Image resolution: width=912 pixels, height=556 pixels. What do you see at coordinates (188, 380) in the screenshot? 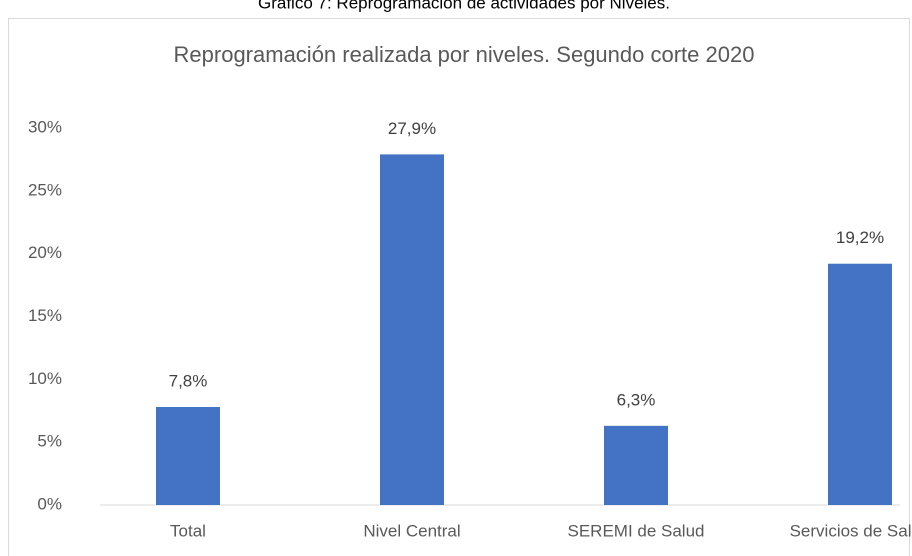
I see `value-label: 7,8%` at bounding box center [188, 380].